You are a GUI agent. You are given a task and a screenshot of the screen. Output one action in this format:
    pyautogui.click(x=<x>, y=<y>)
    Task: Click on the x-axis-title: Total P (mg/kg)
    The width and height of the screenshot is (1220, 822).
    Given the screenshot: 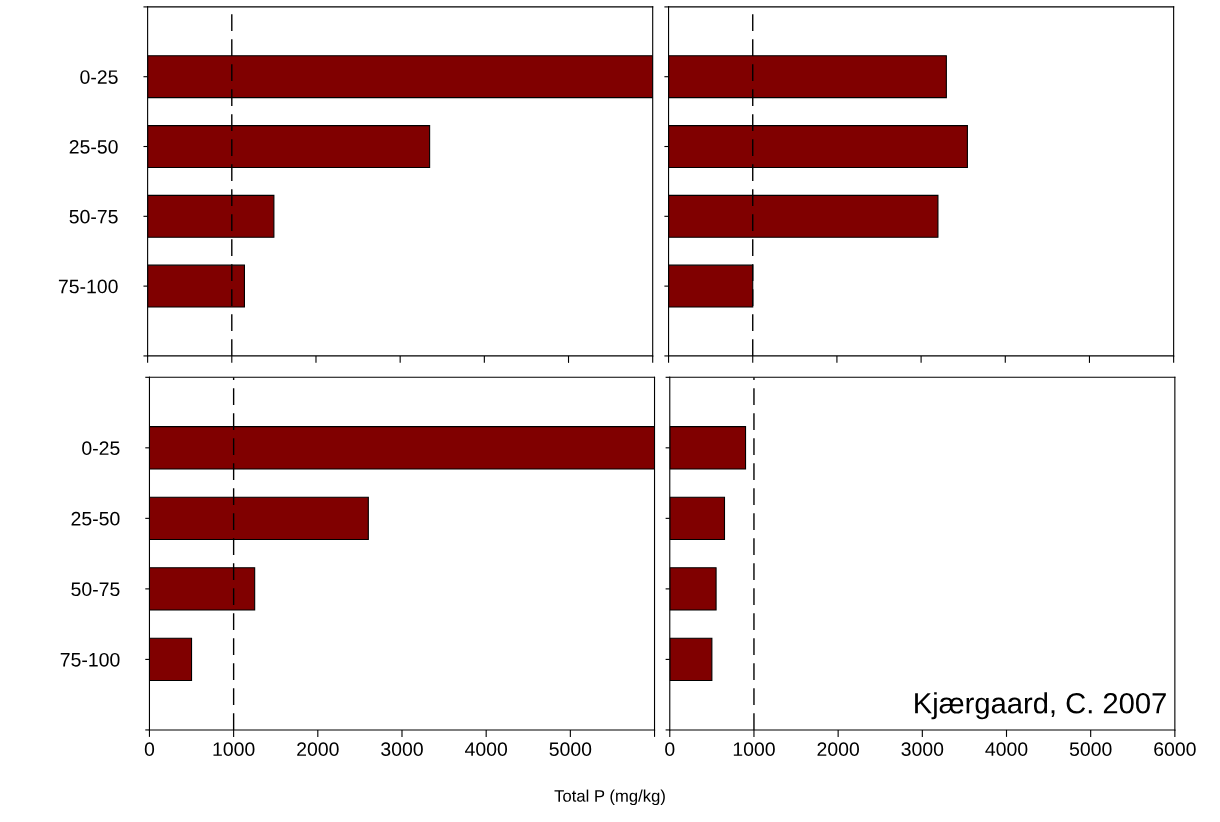 What is the action you would take?
    pyautogui.click(x=609, y=797)
    